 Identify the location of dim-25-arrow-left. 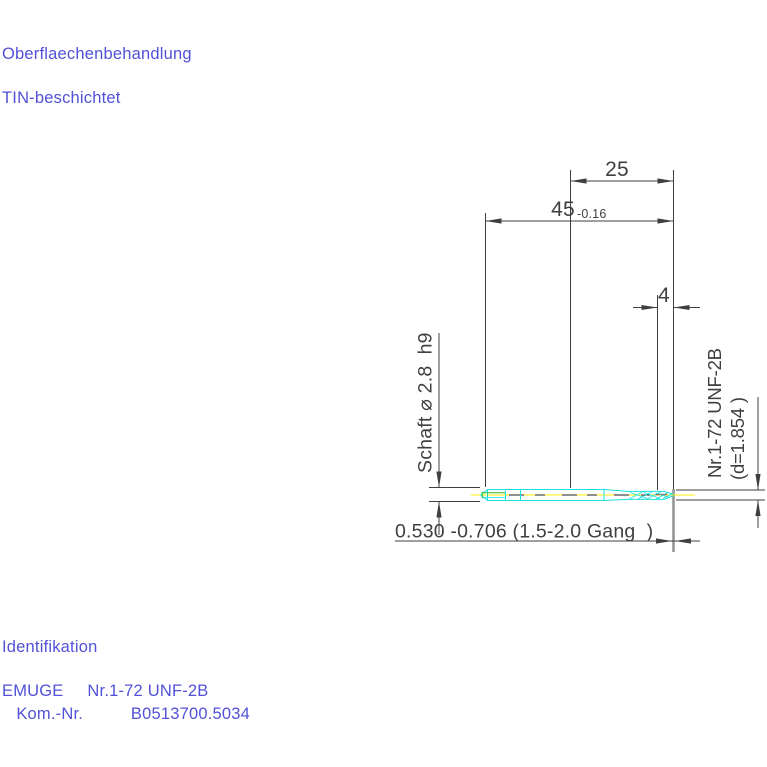
(578, 181).